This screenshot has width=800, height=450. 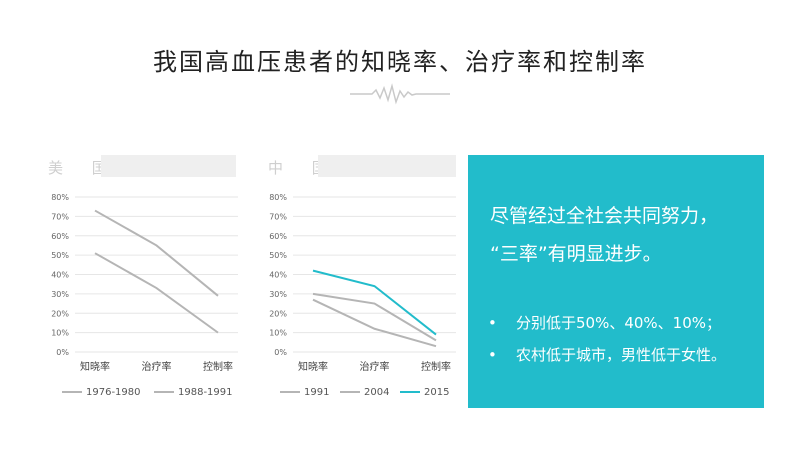 I want to click on cn-xtick-label: 控制率, so click(x=436, y=366).